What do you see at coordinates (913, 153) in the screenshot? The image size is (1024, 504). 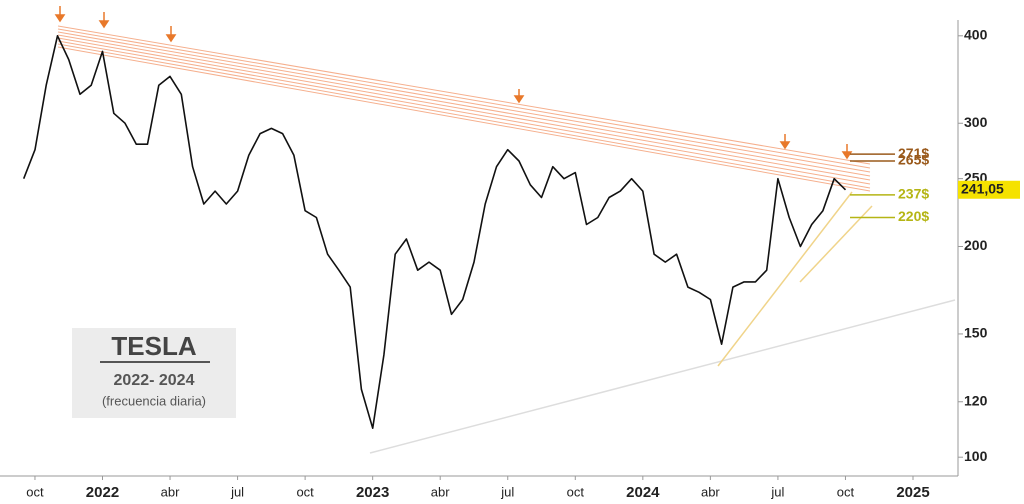 I see `level-label: 271$` at bounding box center [913, 153].